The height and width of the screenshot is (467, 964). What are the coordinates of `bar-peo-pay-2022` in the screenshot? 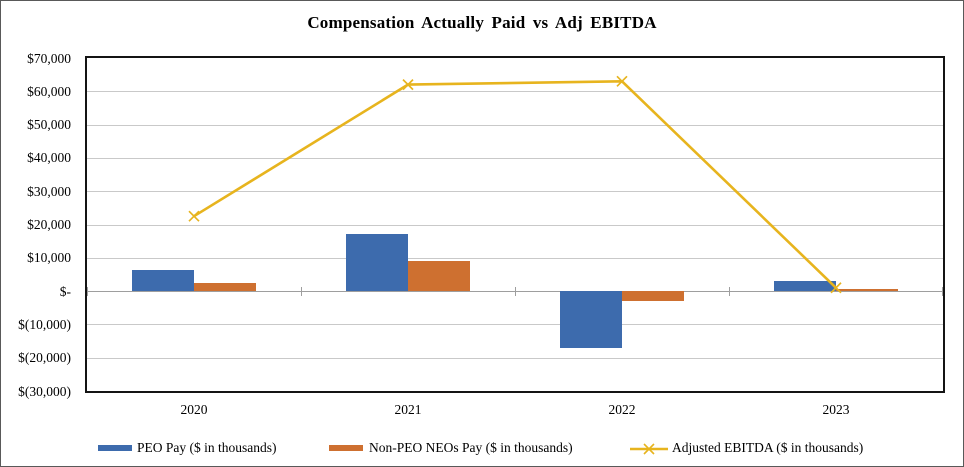 It's located at (591, 319).